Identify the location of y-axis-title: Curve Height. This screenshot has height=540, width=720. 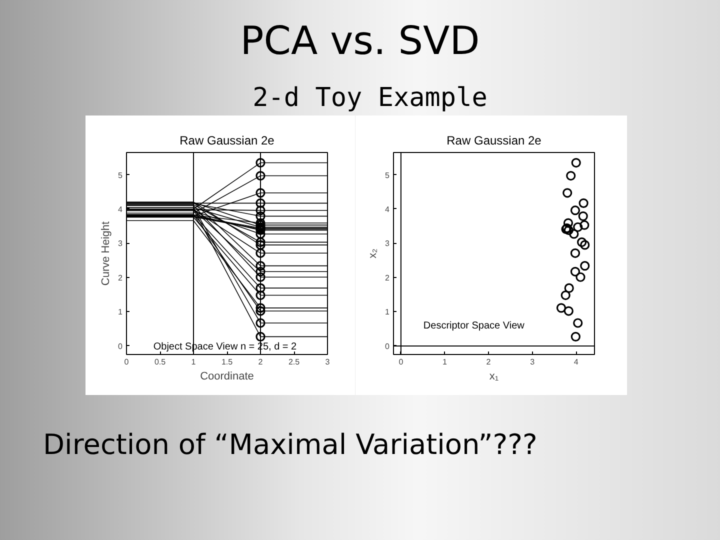
(106, 253).